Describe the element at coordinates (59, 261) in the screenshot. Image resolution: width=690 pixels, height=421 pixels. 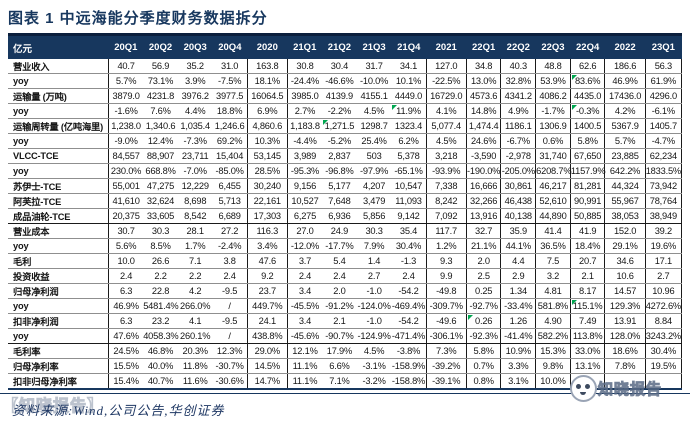
I see `row-label: 毛利` at that location.